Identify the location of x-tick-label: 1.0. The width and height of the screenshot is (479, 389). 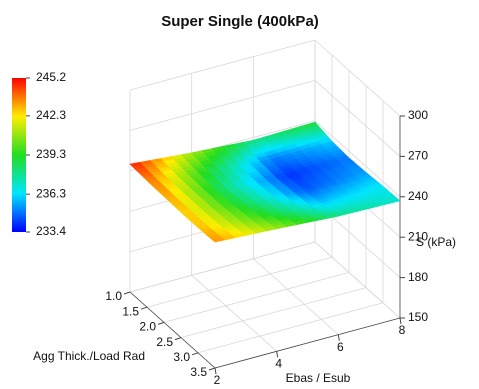
(113, 296).